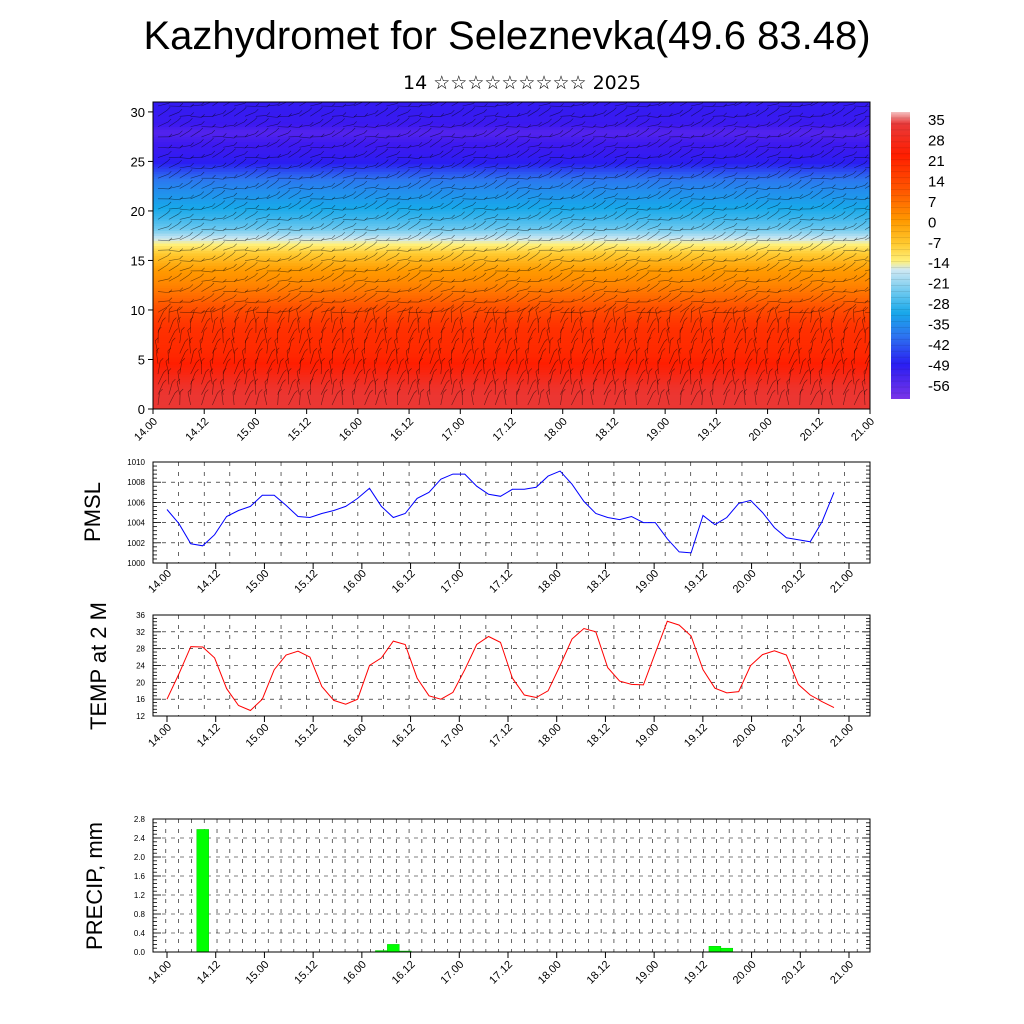 This screenshot has width=1024, height=1024. What do you see at coordinates (511, 177) in the screenshot?
I see `temperature-band` at bounding box center [511, 177].